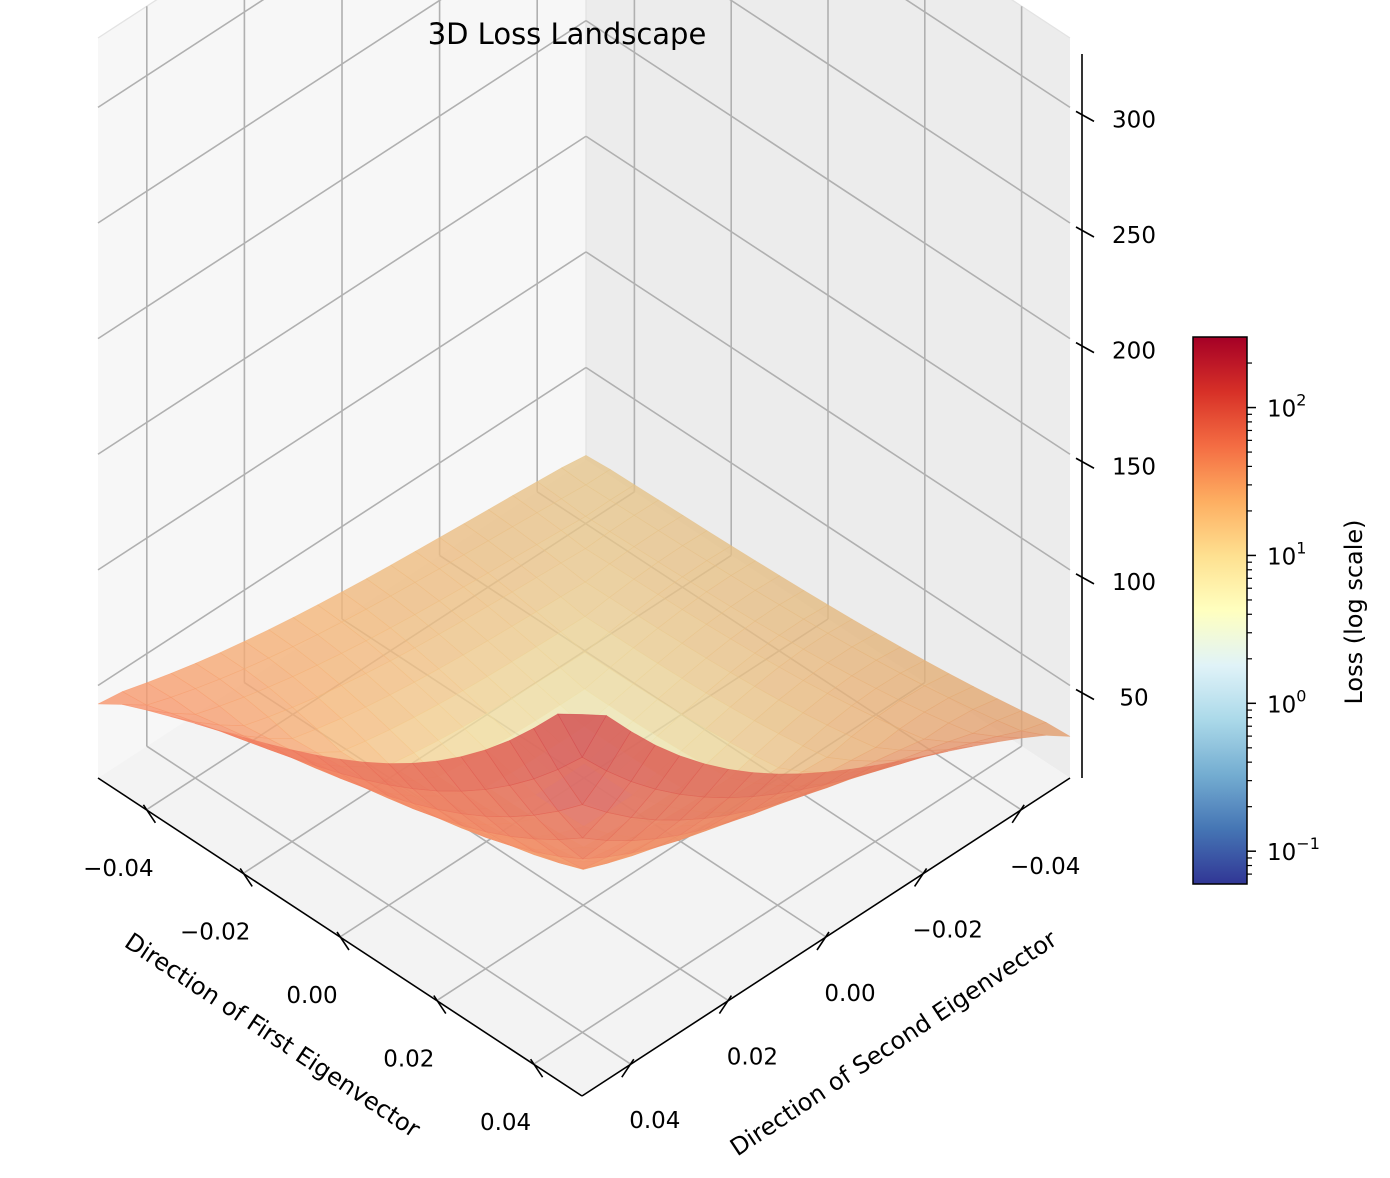  I want to click on y-tick-label: −0.02, so click(947, 930).